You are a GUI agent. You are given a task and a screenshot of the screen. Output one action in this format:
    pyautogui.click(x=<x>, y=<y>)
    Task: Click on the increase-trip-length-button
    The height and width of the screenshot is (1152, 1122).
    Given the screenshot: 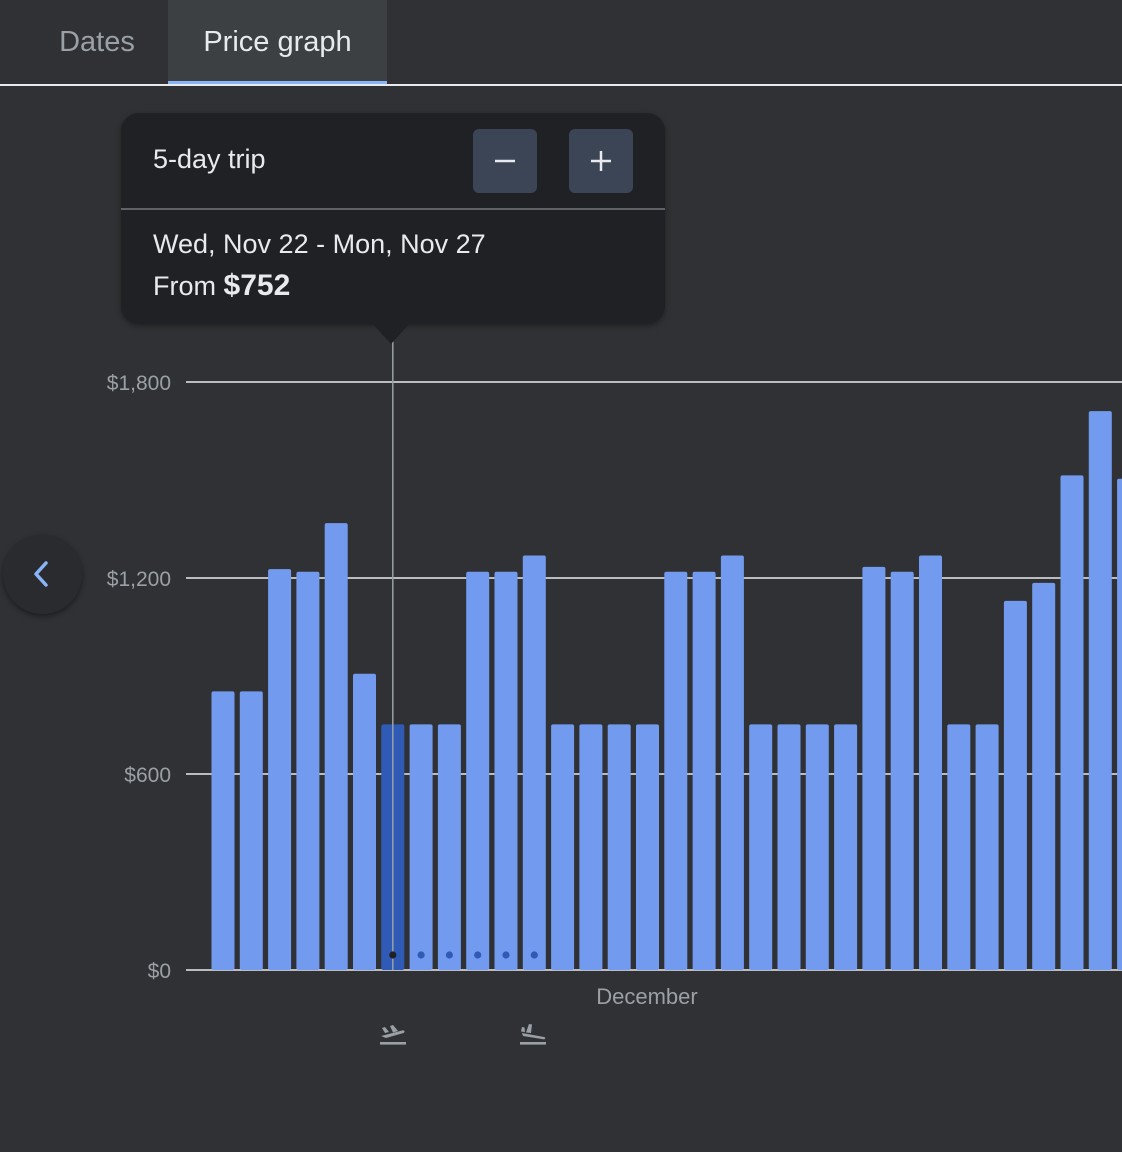 What is the action you would take?
    pyautogui.click(x=601, y=161)
    